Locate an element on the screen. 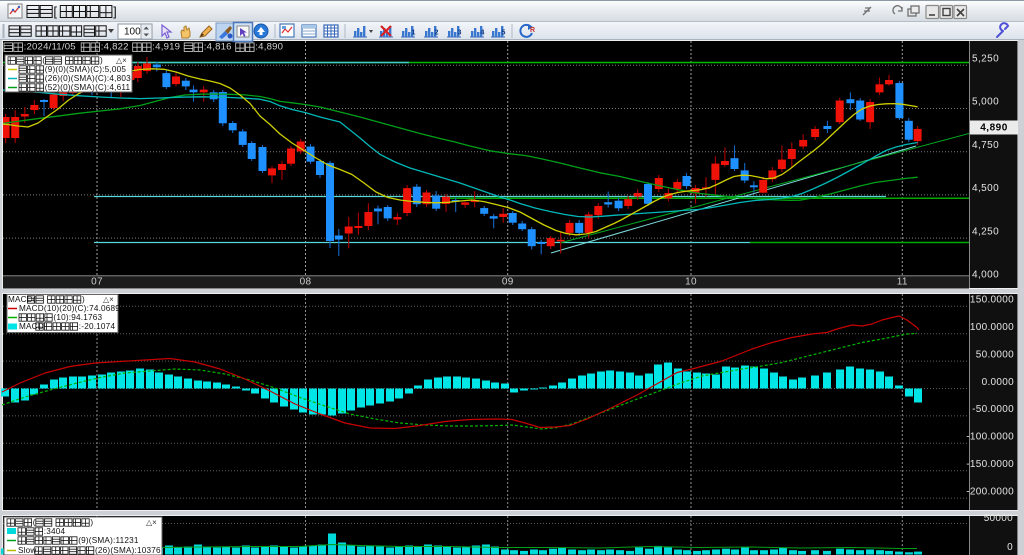 This screenshot has height=555, width=1024. svg-text: 07 is located at coordinates (97, 281).